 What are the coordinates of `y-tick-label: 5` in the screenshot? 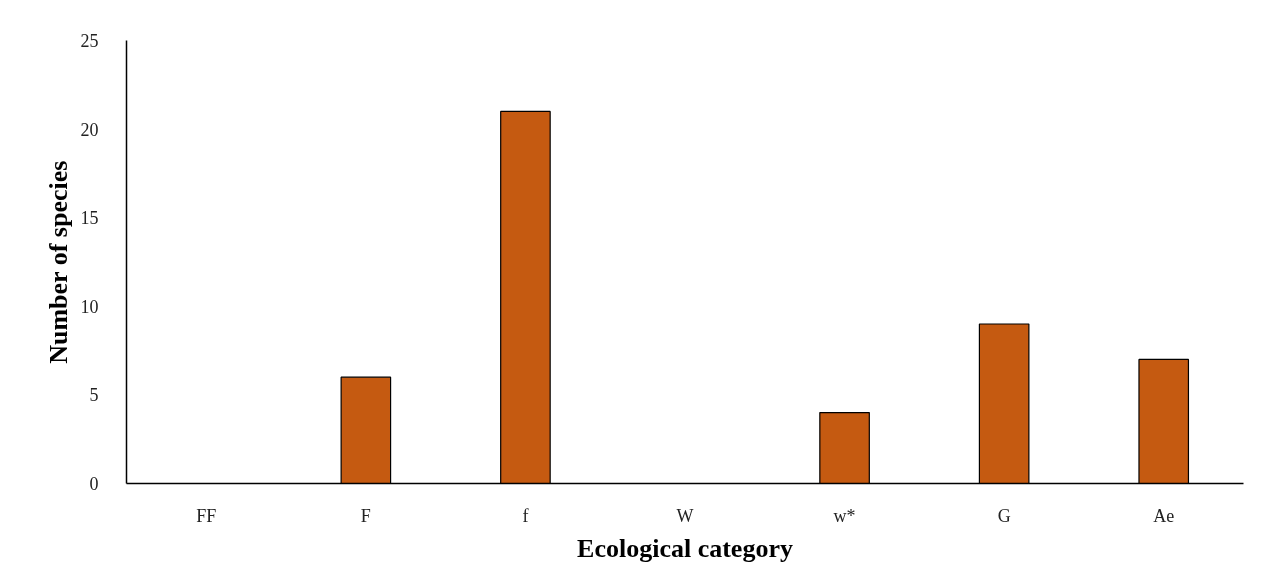 It's located at (94, 395).